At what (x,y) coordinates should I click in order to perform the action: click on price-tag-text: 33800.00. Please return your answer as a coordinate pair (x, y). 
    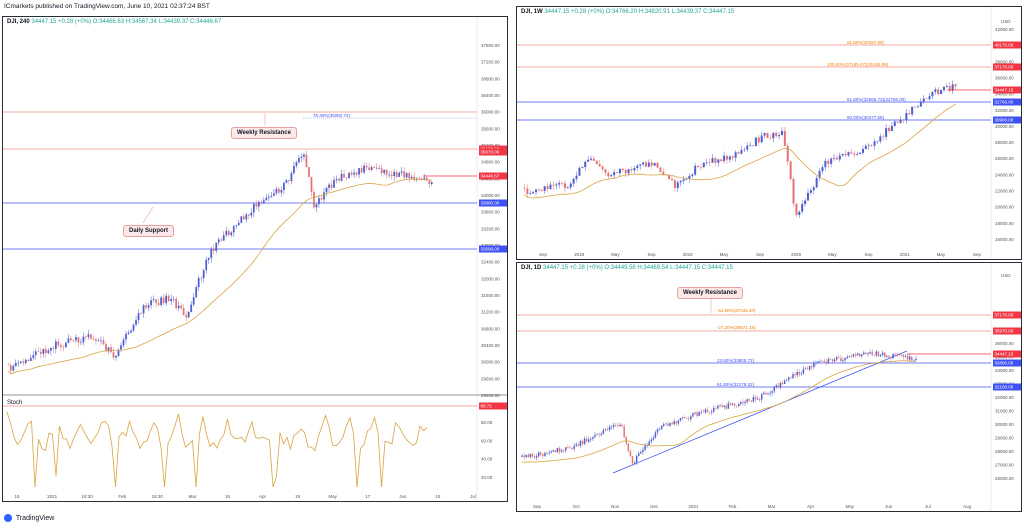
    Looking at the image, I should click on (1004, 363).